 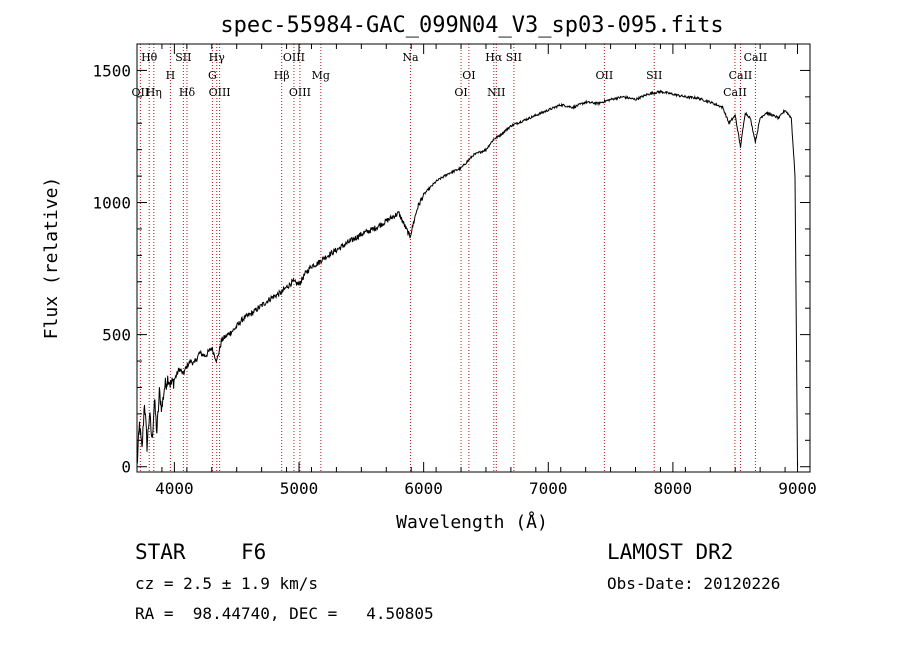 I want to click on line-marker-label: Hη, so click(x=154, y=92).